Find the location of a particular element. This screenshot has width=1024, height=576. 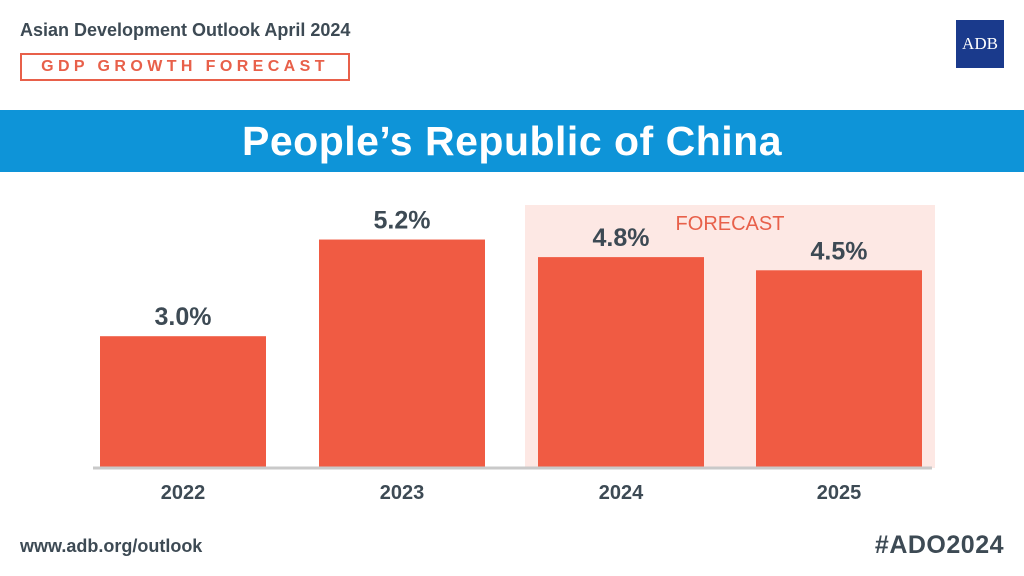

value-label-2025: 4.5% is located at coordinates (839, 251).